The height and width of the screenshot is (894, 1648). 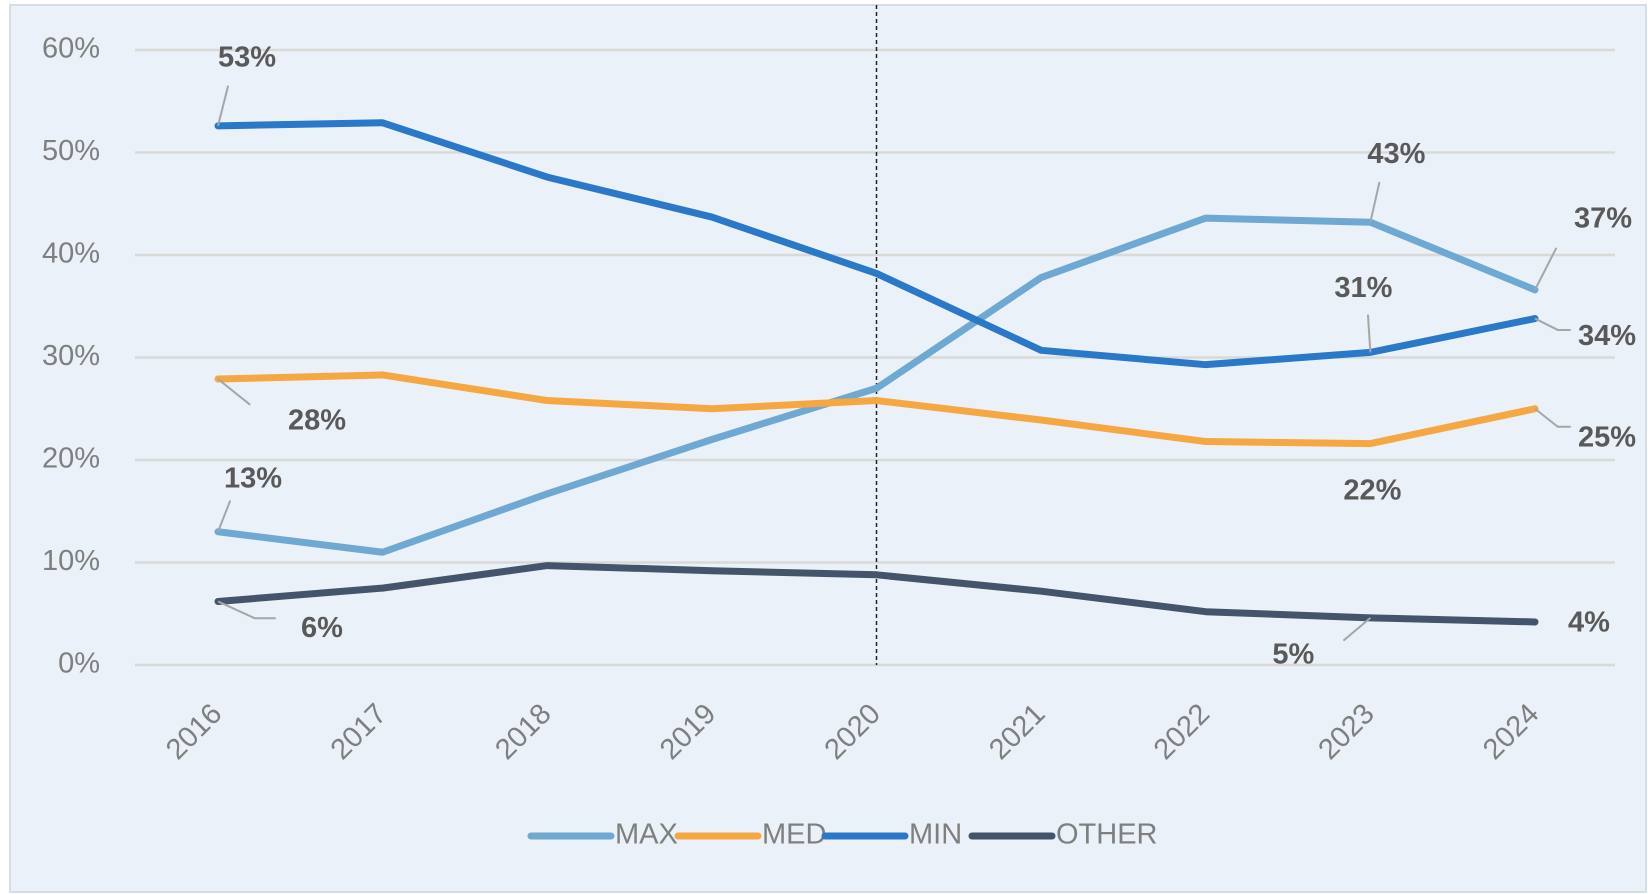 What do you see at coordinates (794, 835) in the screenshot?
I see `legend-label: MED` at bounding box center [794, 835].